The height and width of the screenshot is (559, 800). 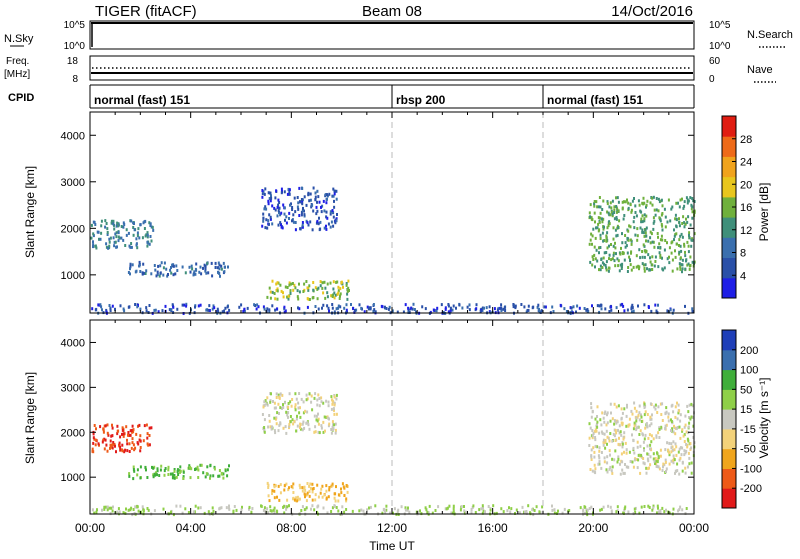 I want to click on power-echo-region, so click(x=642, y=234).